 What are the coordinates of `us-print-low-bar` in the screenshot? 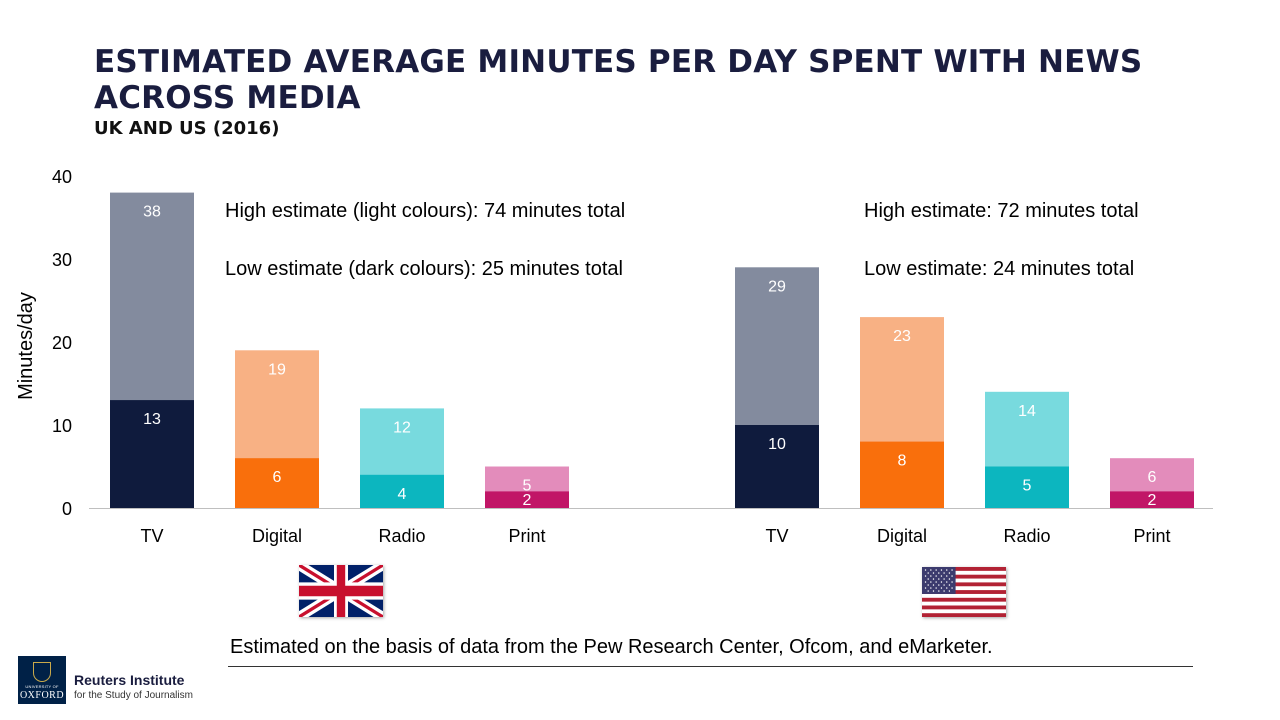 It's located at (1152, 499).